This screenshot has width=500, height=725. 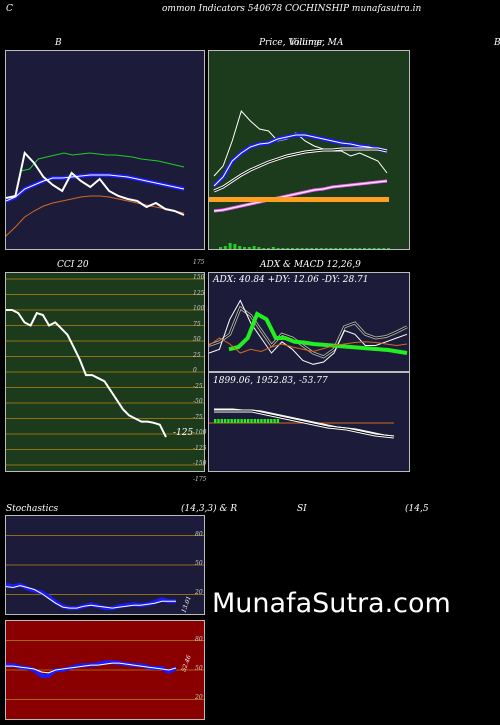 What do you see at coordinates (102, 162) in the screenshot?
I see `bb-upper-line` at bounding box center [102, 162].